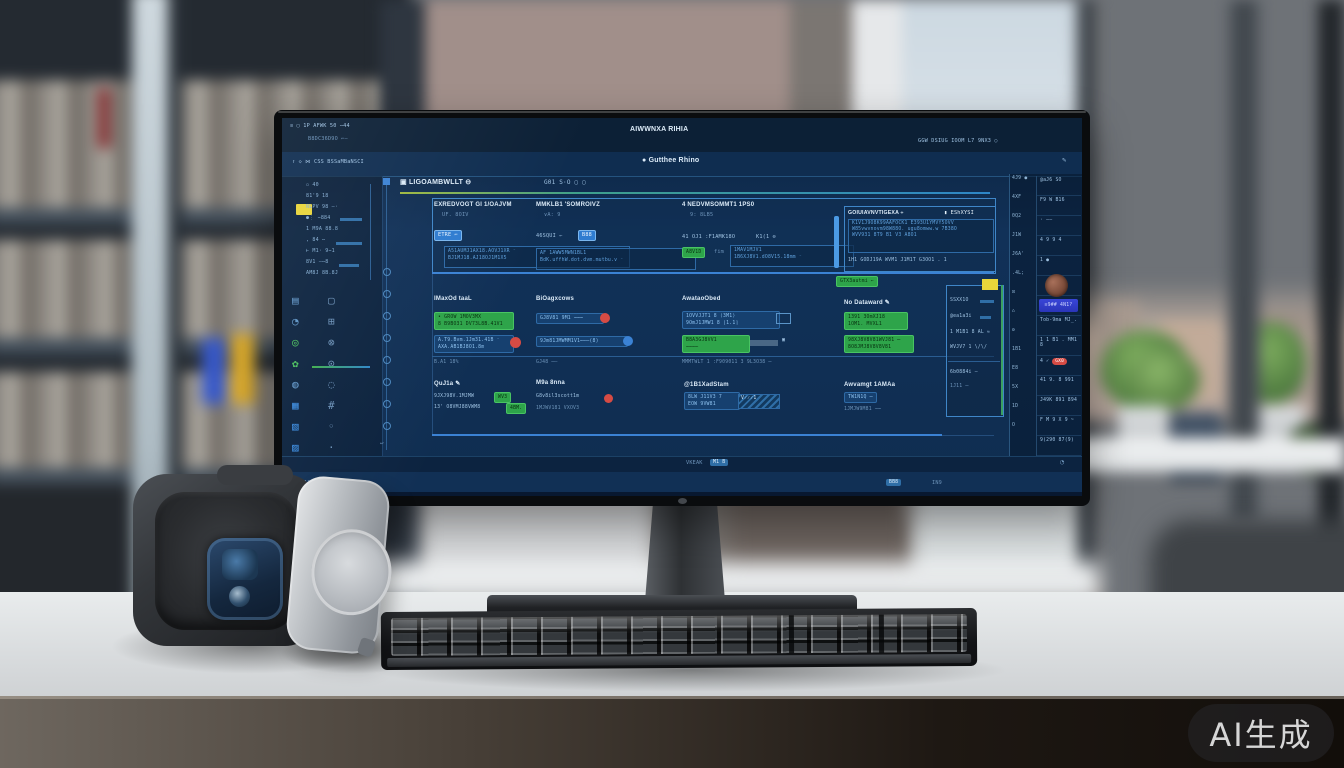 The height and width of the screenshot is (768, 1344). Describe the element at coordinates (1017, 235) in the screenshot. I see `rail-label: J1W` at that location.